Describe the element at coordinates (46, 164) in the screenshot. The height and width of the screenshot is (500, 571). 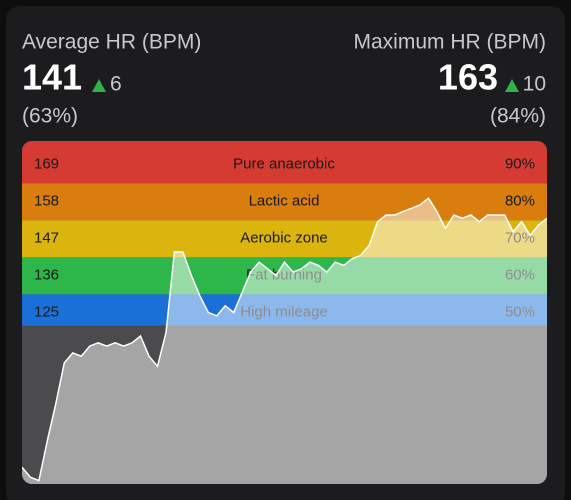
I see `zone-bpm: 169` at that location.